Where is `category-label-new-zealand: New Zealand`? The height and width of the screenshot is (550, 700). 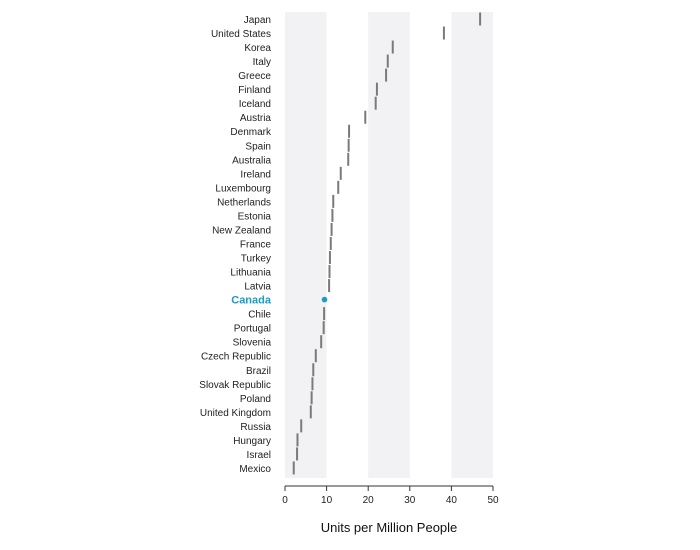 category-label-new-zealand: New Zealand is located at coordinates (241, 230).